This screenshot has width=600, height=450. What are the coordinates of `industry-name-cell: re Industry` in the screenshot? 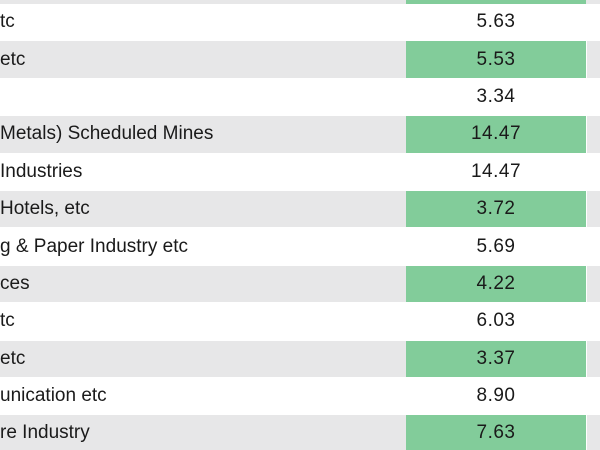 It's located at (203, 432).